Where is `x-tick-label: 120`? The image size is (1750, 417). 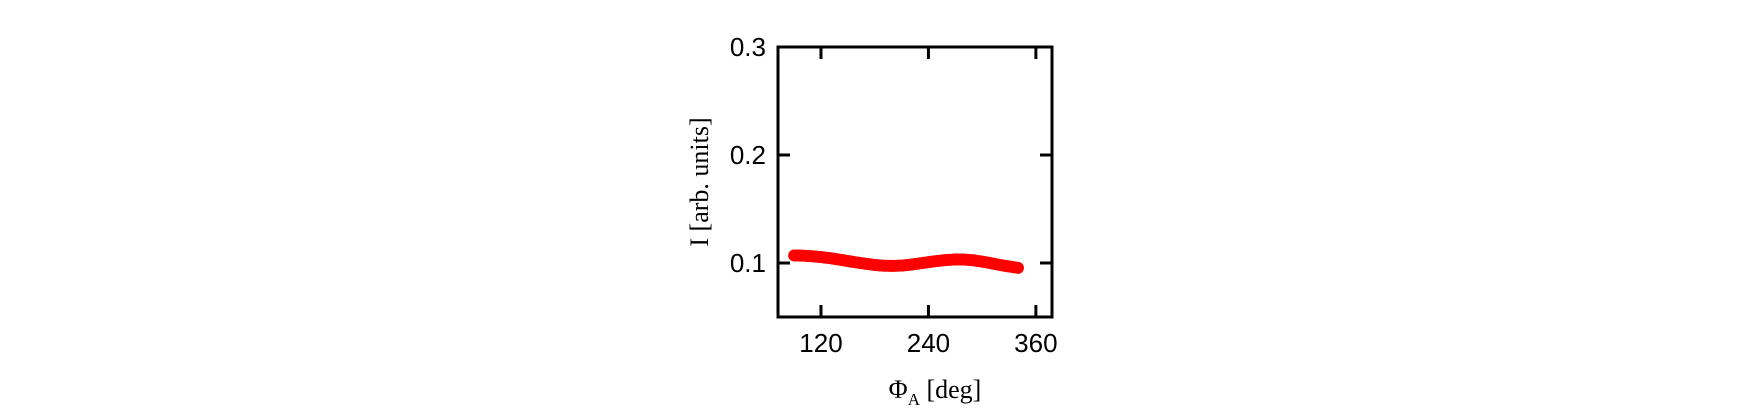
x-tick-label: 120 is located at coordinates (820, 343).